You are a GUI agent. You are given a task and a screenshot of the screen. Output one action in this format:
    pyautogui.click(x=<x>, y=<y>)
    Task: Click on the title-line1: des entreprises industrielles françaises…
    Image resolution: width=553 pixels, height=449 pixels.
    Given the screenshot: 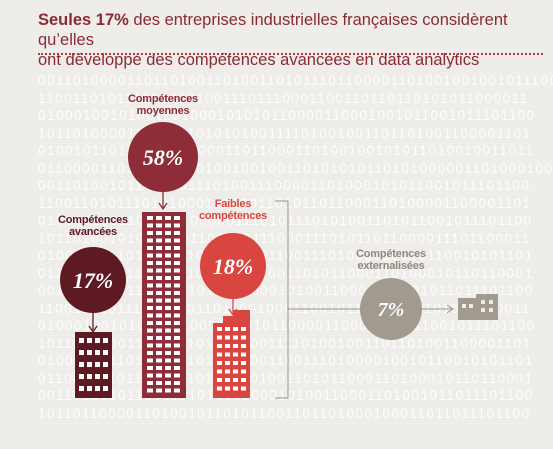 What is the action you would take?
    pyautogui.click(x=273, y=30)
    